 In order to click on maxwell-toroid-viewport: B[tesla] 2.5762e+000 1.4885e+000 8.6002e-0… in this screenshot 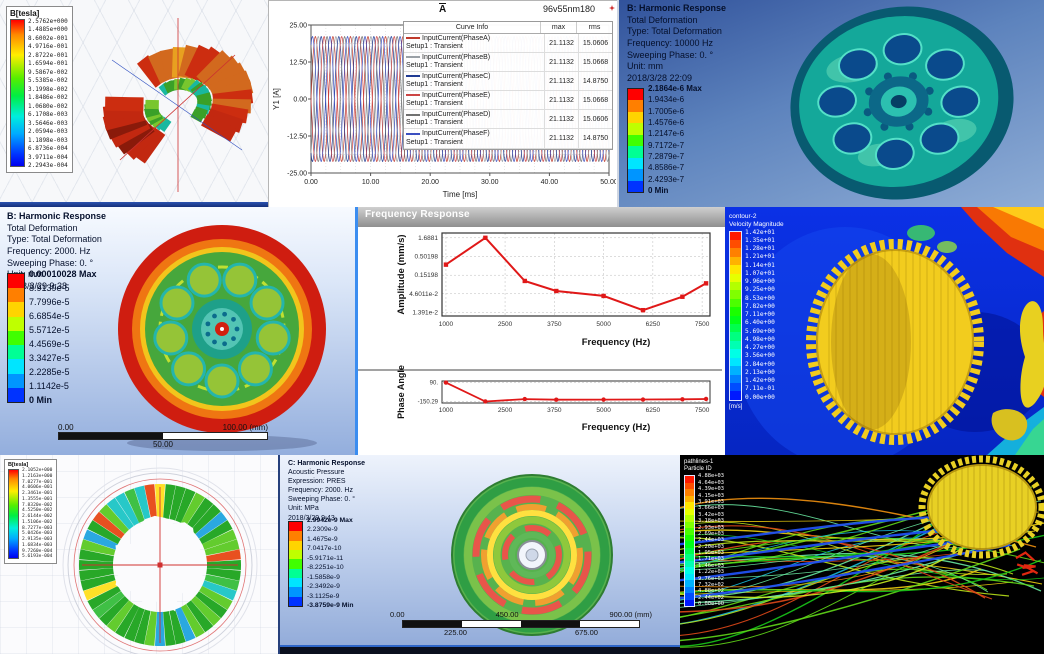, I will do `click(134, 103)`.